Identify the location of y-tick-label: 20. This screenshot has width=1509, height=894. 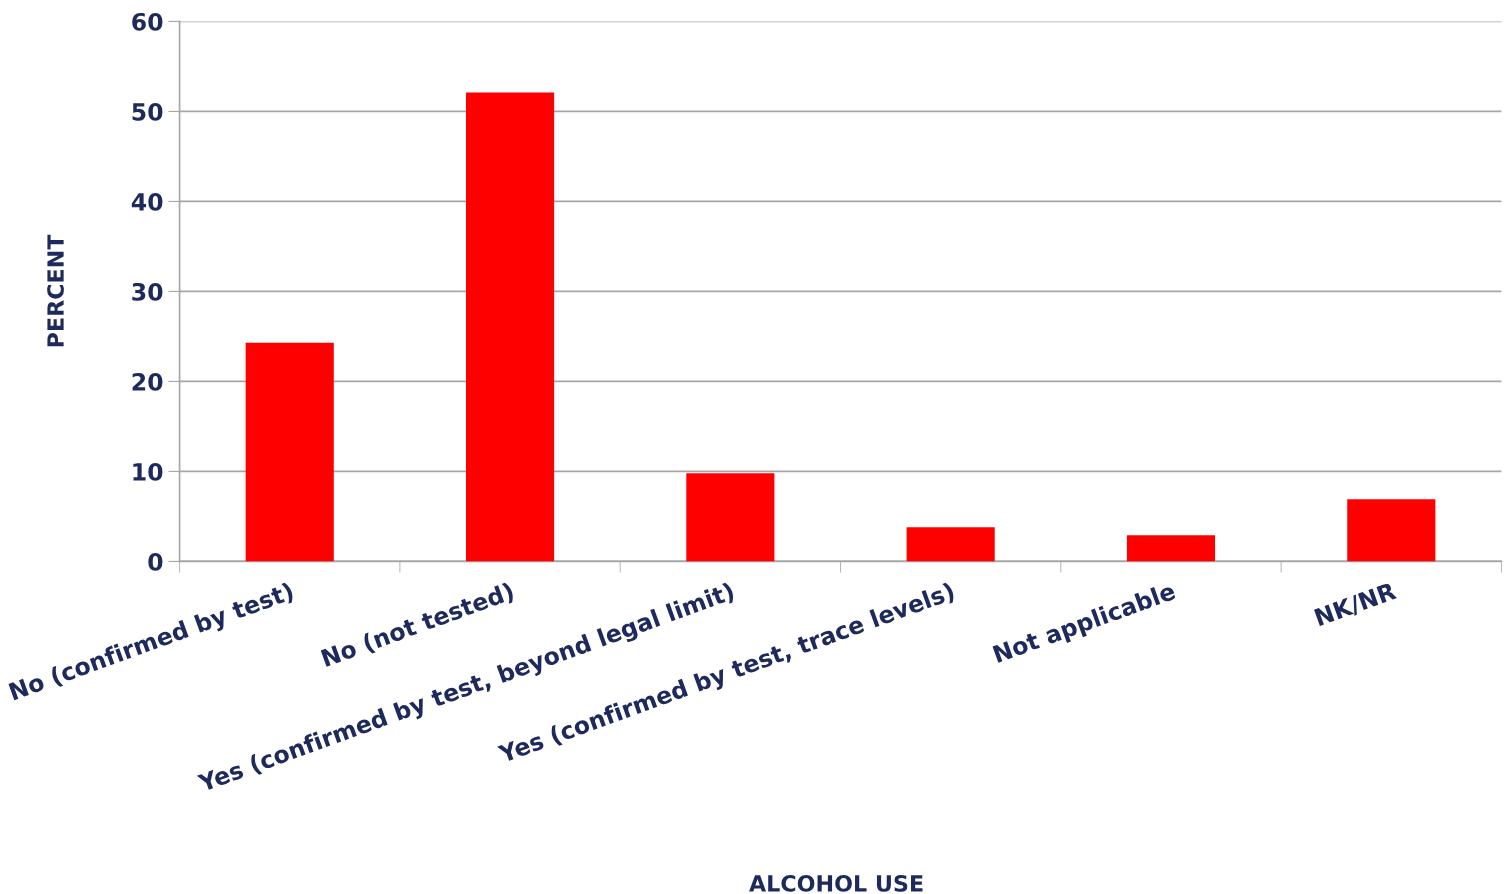
(147, 381).